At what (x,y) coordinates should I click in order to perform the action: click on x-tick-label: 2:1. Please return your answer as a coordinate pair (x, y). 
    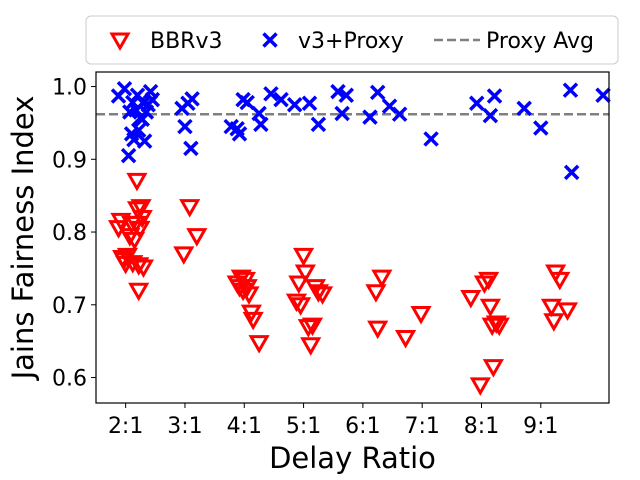
    Looking at the image, I should click on (125, 426).